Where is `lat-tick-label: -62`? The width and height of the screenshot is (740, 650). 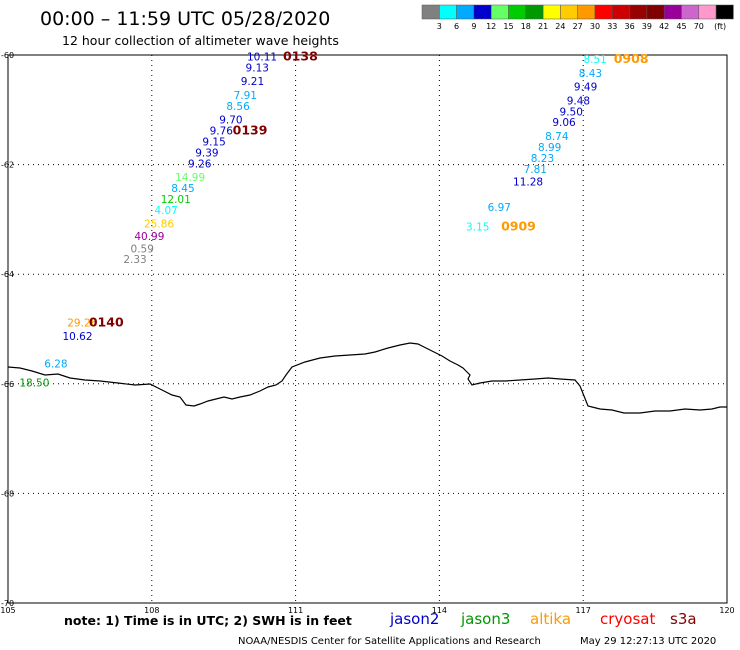
lat-tick-label: -62 is located at coordinates (7, 165).